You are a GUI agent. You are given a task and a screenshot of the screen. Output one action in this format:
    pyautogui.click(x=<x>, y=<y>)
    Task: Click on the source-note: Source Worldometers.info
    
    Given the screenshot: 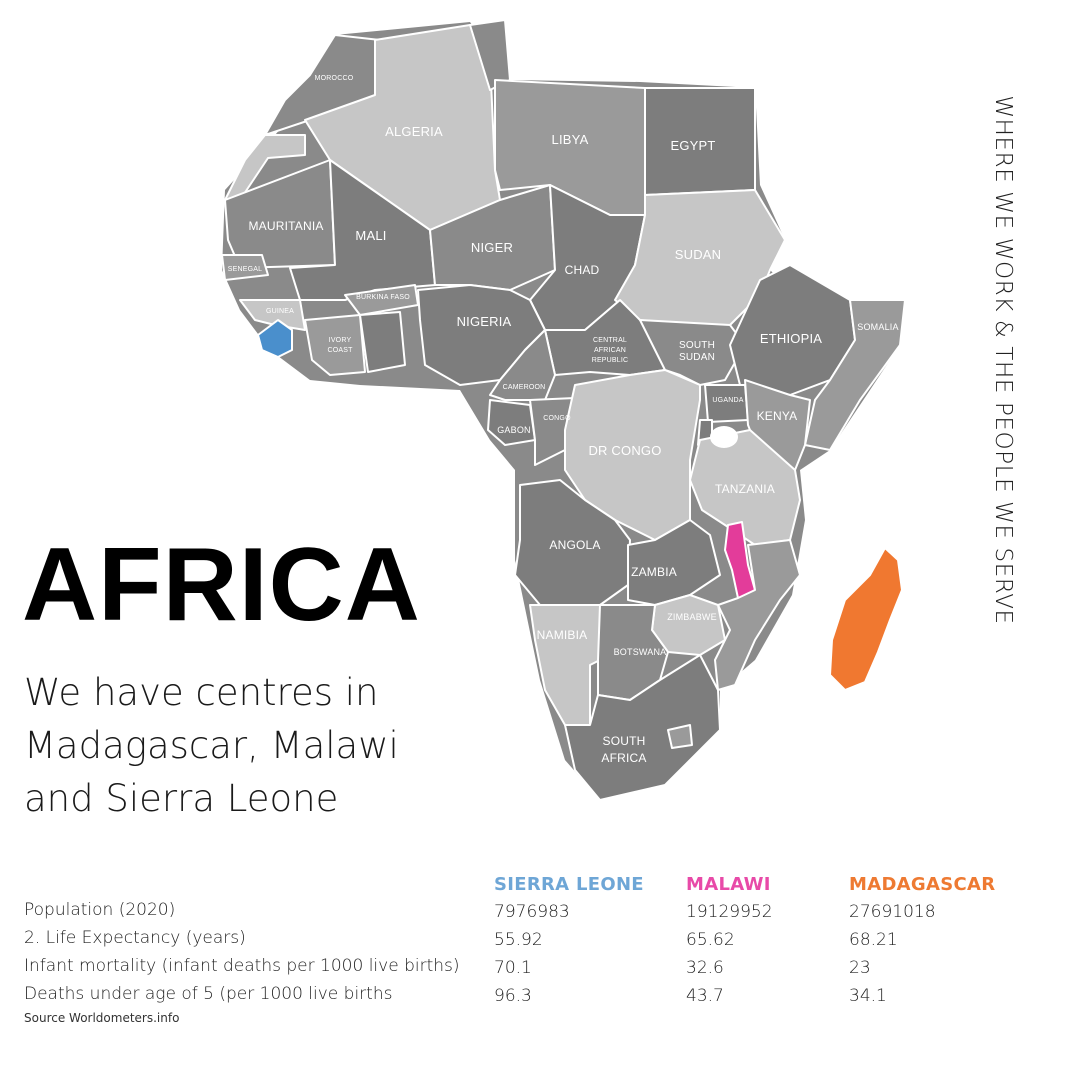 What is the action you would take?
    pyautogui.click(x=102, y=1018)
    